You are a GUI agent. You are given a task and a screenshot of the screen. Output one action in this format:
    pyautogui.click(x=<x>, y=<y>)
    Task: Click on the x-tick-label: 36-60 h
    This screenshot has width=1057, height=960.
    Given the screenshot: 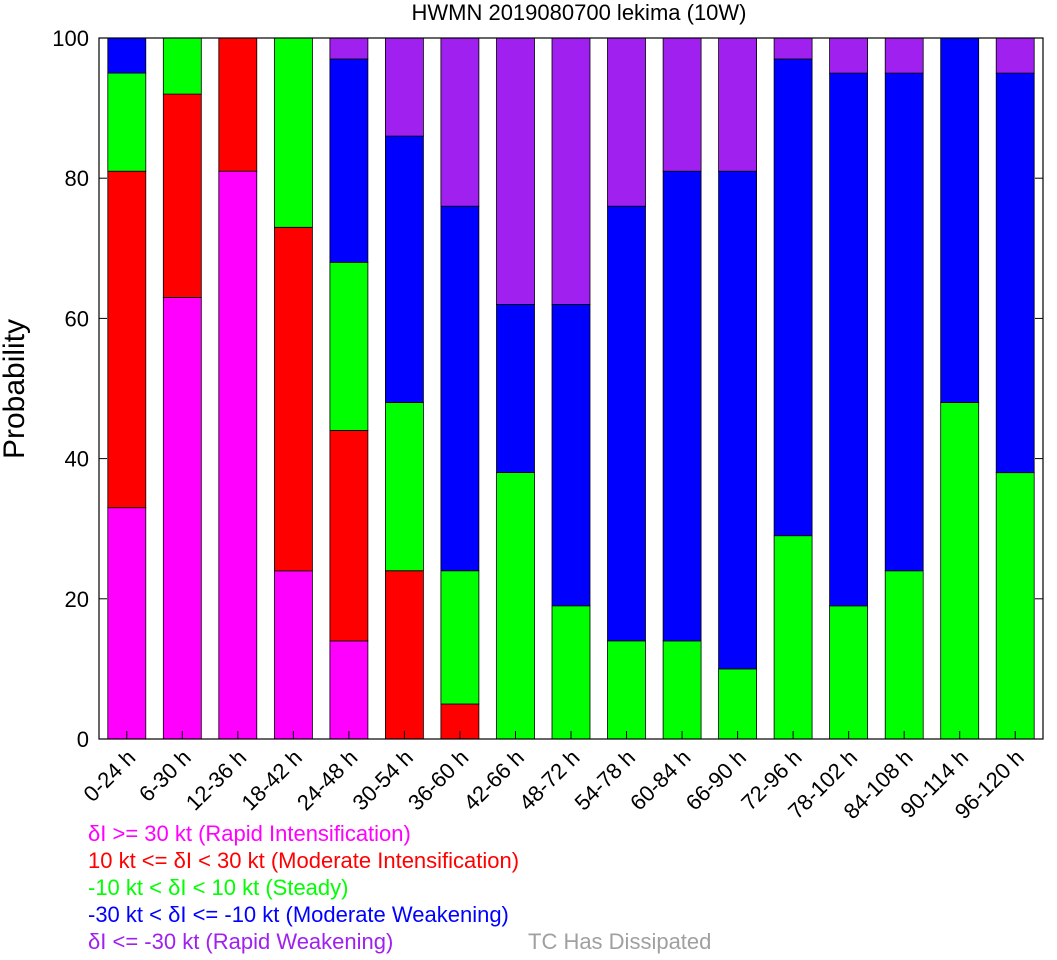 What is the action you would take?
    pyautogui.click(x=438, y=780)
    